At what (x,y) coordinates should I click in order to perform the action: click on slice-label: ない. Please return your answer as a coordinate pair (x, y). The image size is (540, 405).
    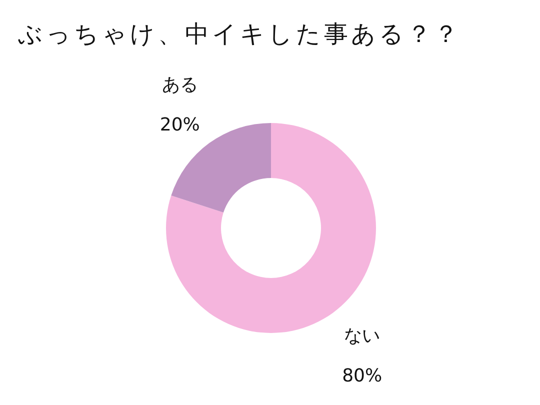
    Looking at the image, I should click on (362, 335).